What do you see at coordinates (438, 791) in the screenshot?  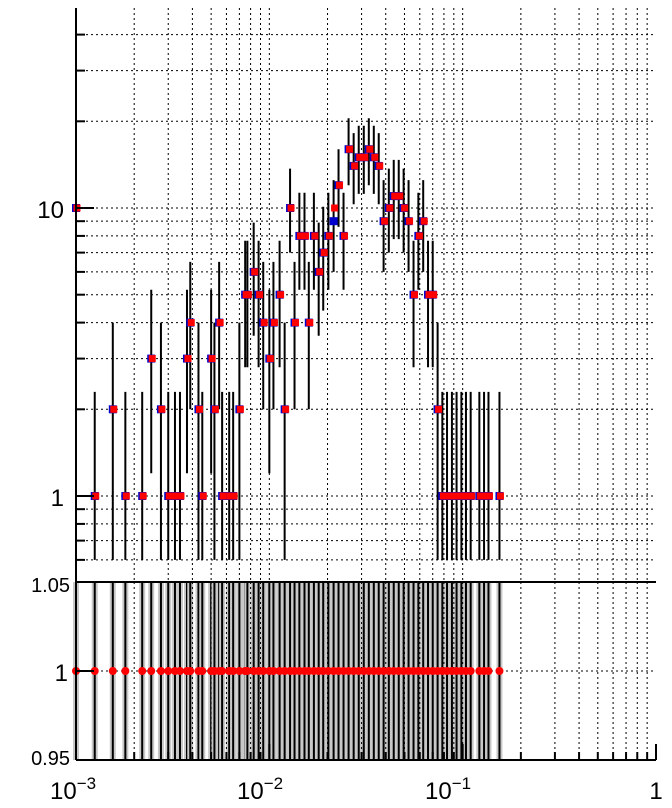 I see `x-tick-label-1e-1-base: 10` at bounding box center [438, 791].